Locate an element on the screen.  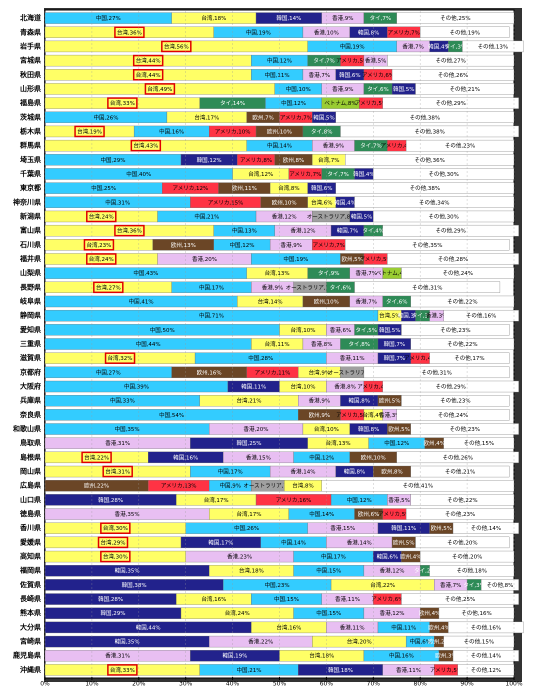
data-label: 台湾,17% is located at coordinates (216, 500).